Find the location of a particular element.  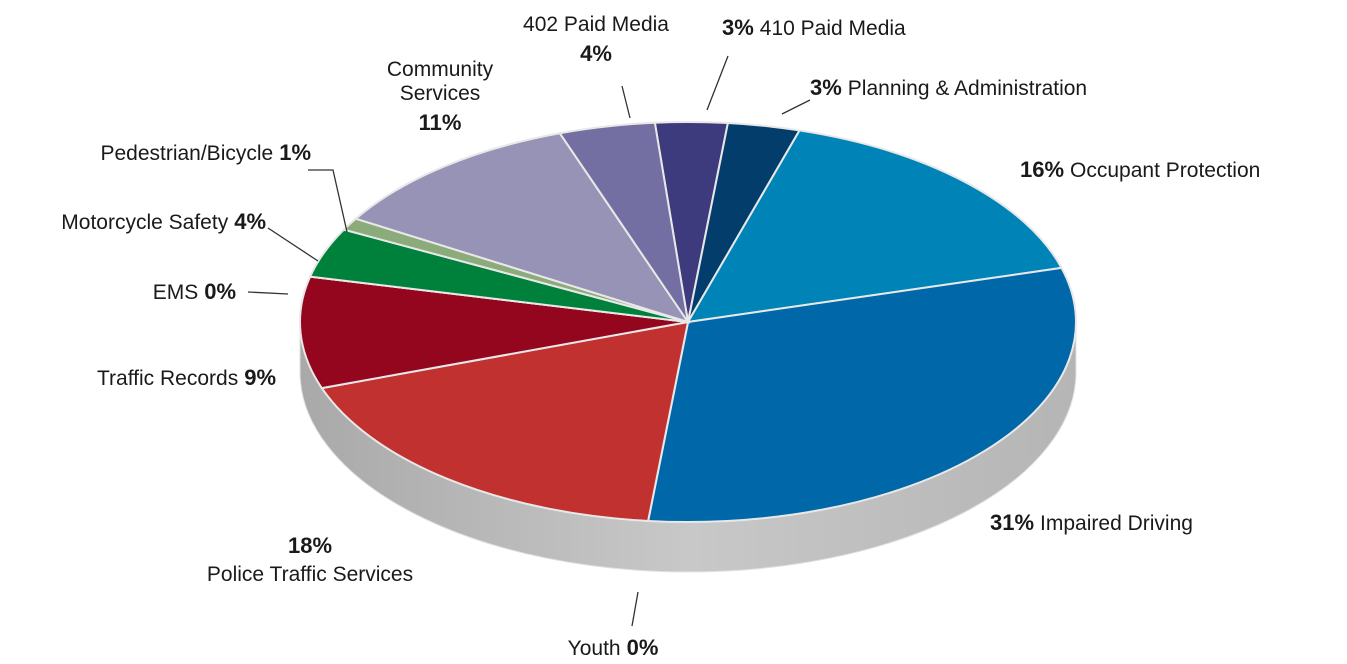

category-label: Community Services is located at coordinates (440, 81).